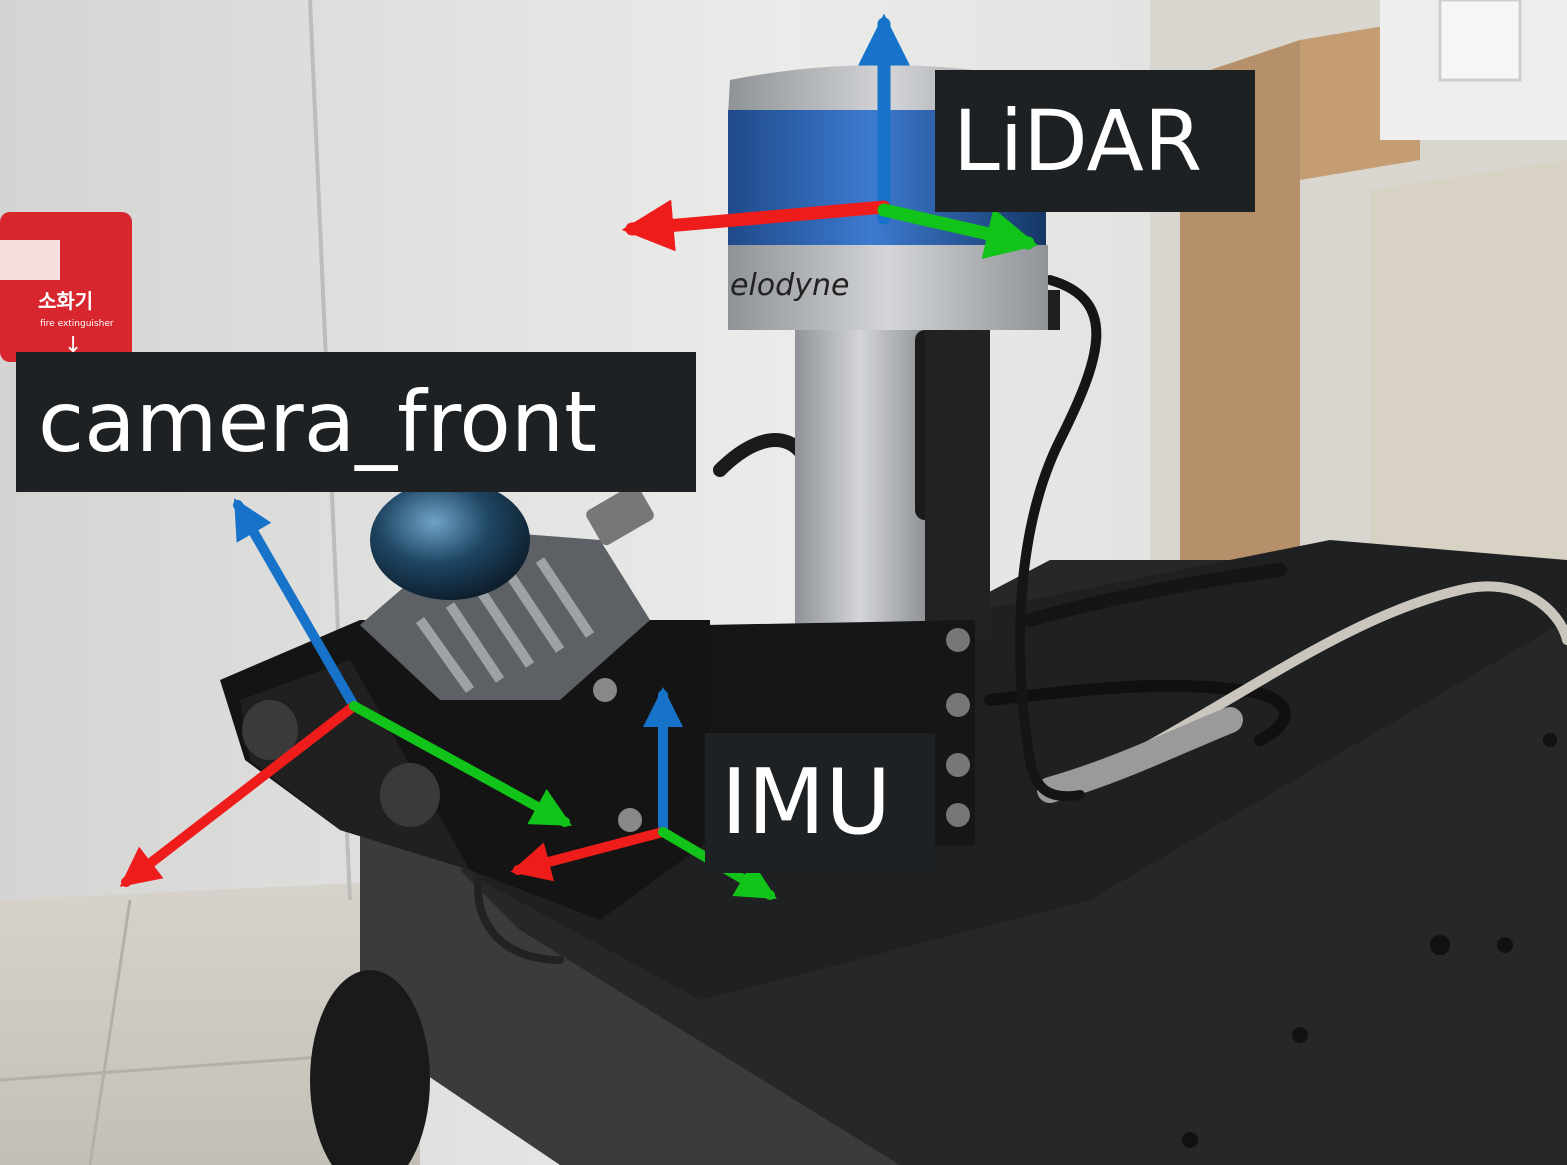  I want to click on camera-axes, so click(346, 692).